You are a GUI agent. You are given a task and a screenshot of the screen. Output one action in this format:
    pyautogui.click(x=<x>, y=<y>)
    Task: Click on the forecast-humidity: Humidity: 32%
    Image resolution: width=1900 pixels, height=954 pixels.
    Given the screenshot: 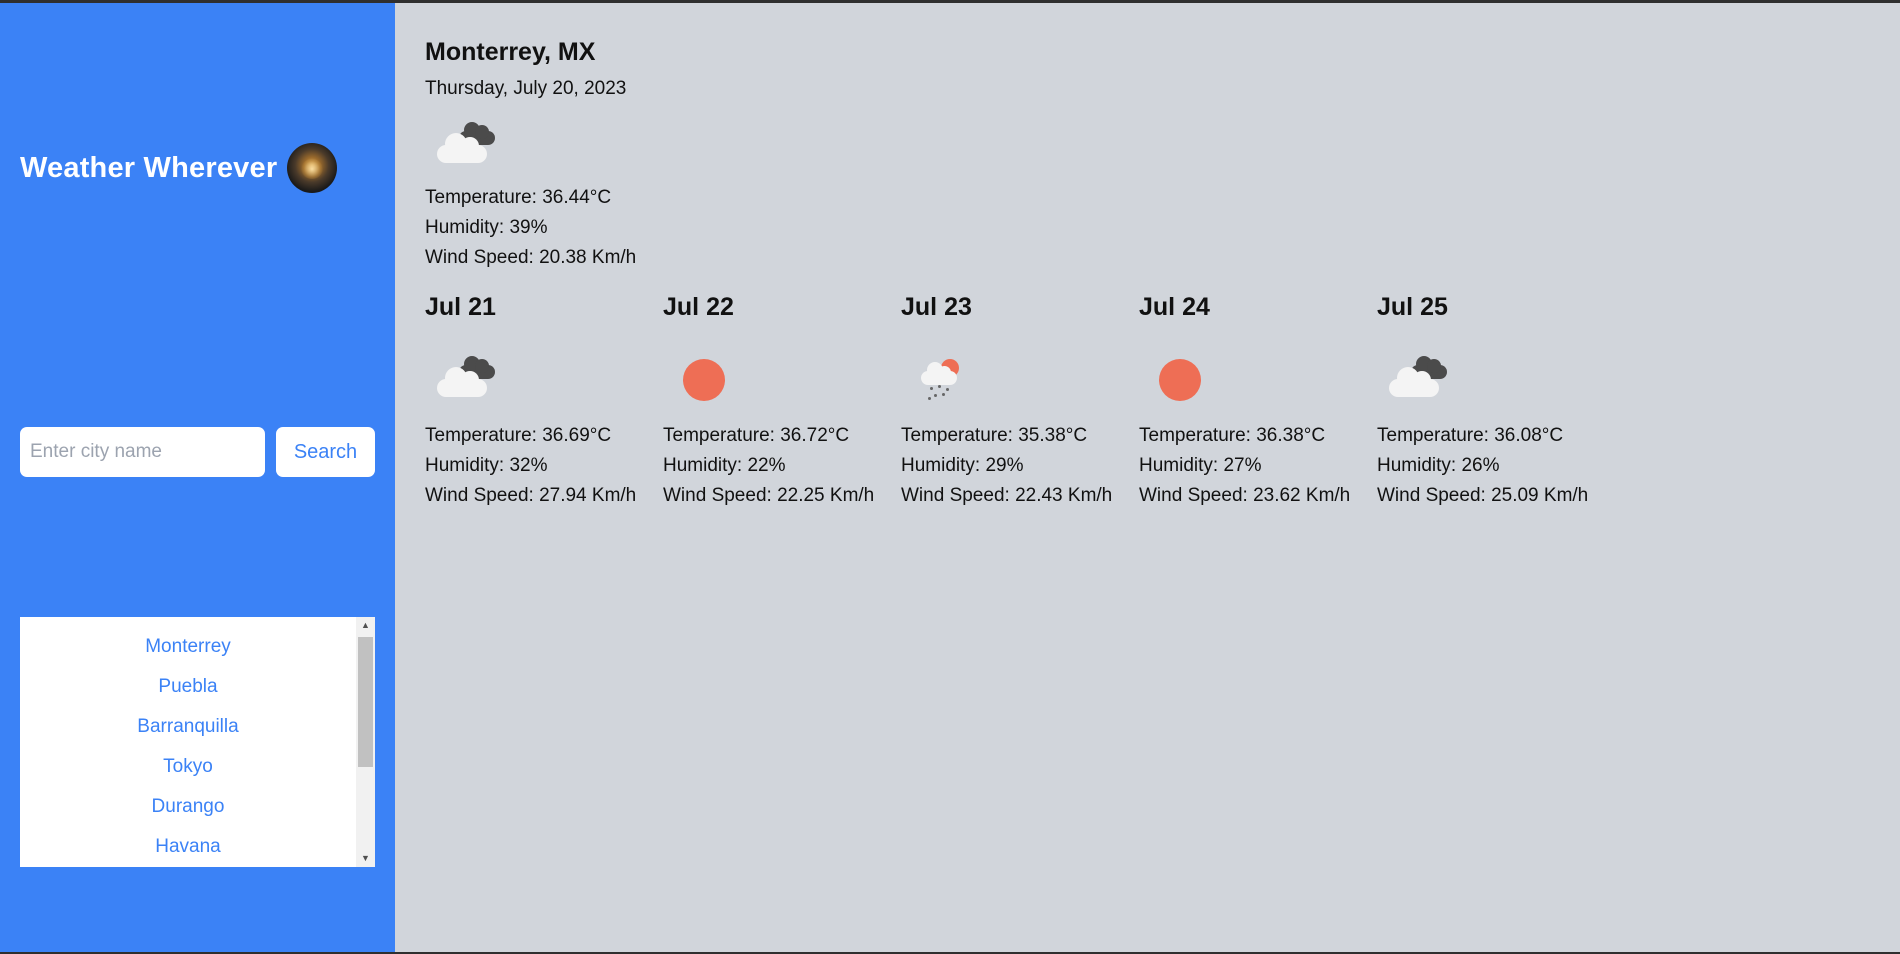 What is the action you would take?
    pyautogui.click(x=486, y=465)
    